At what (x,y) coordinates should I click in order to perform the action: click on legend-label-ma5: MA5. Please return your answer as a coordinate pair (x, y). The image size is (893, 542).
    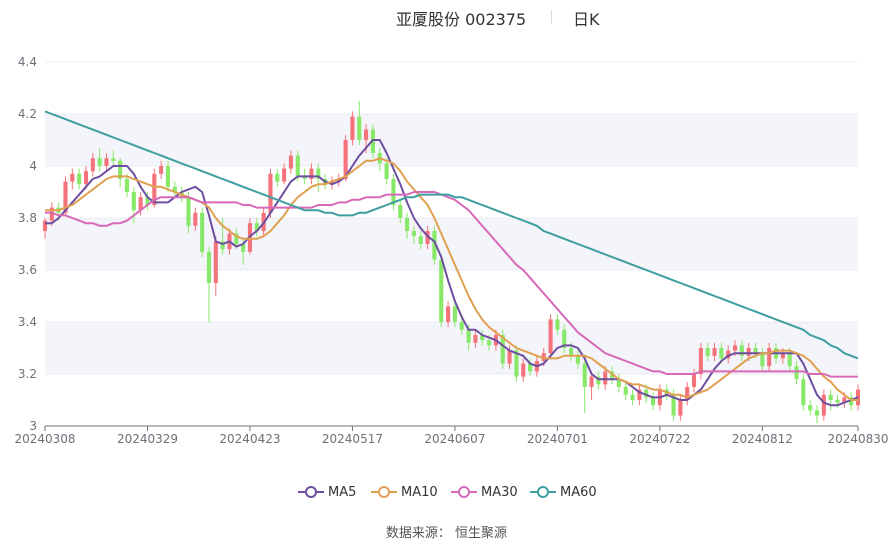
    Looking at the image, I should click on (342, 492).